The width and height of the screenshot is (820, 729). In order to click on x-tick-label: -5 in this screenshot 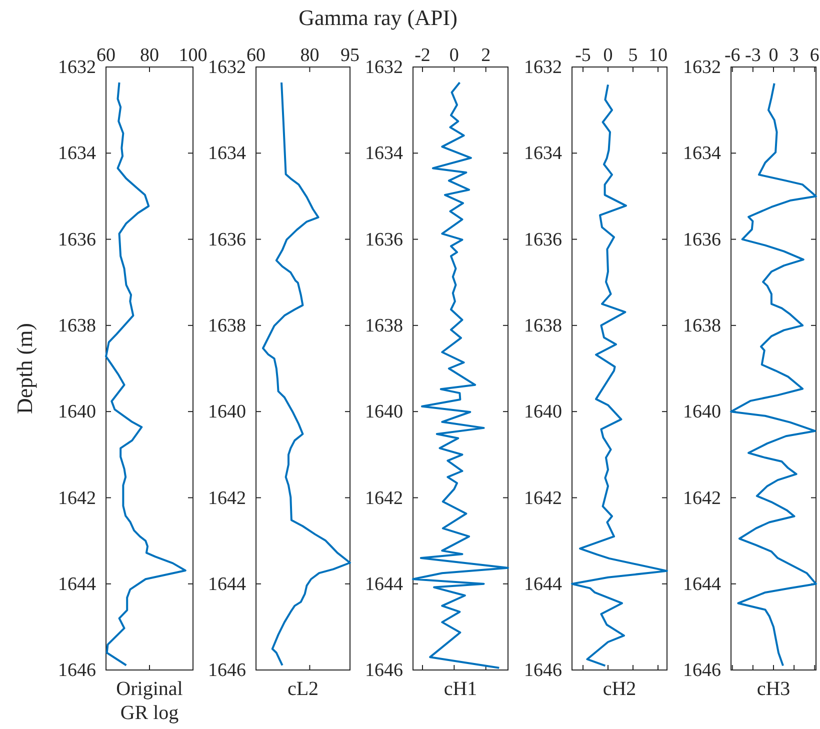, I will do `click(583, 55)`.